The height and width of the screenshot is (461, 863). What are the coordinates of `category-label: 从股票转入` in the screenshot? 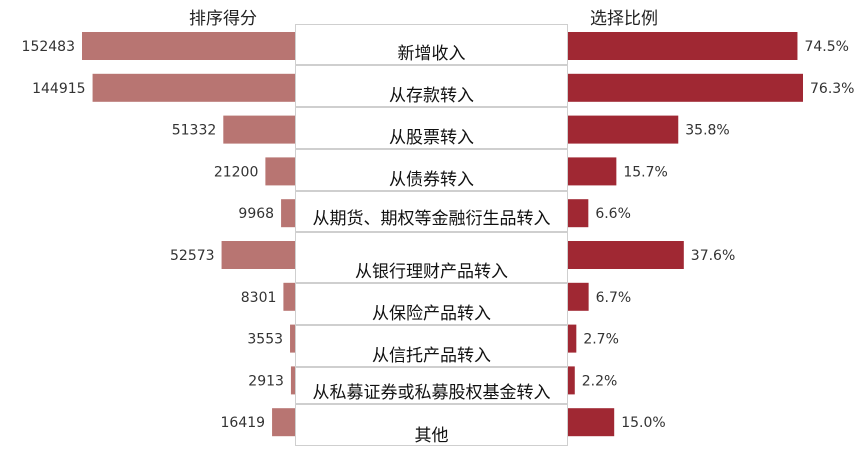 It's located at (431, 138).